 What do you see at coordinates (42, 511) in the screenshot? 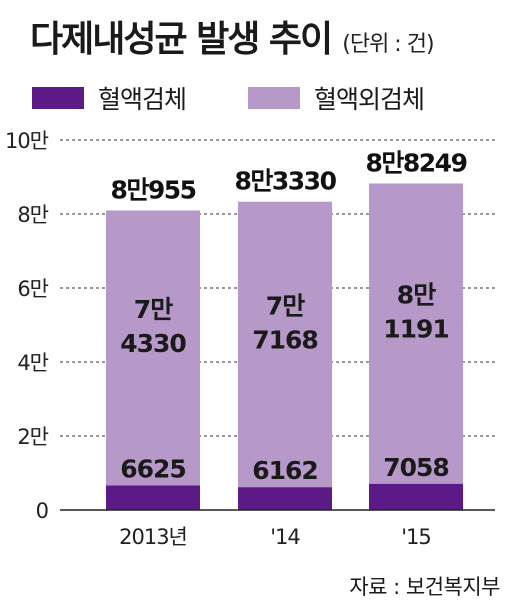
I see `y-tick-label: 0` at bounding box center [42, 511].